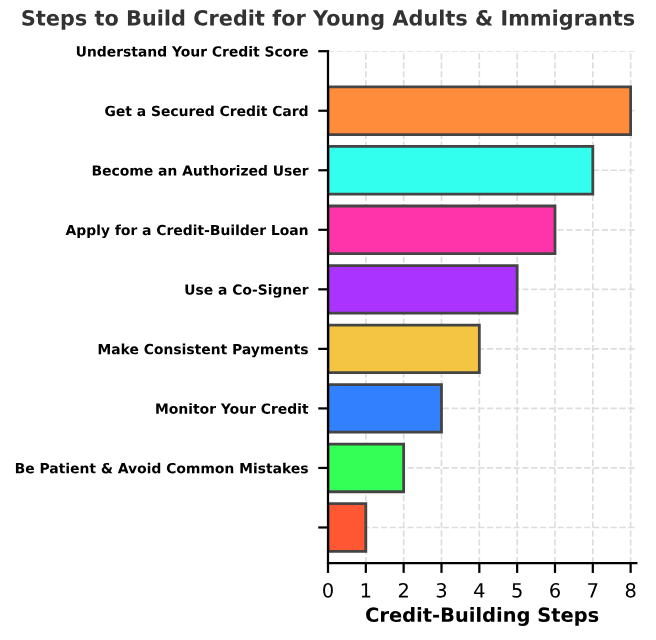 This screenshot has height=640, width=656. What do you see at coordinates (517, 590) in the screenshot?
I see `x-tick-label: 5` at bounding box center [517, 590].